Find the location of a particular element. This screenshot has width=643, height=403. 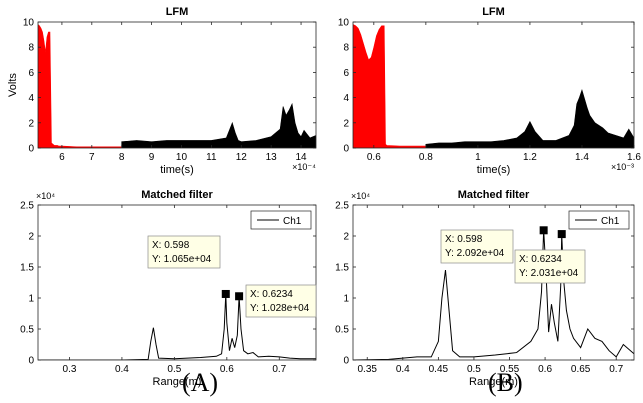

x-tick-label: 0.8 is located at coordinates (426, 157).